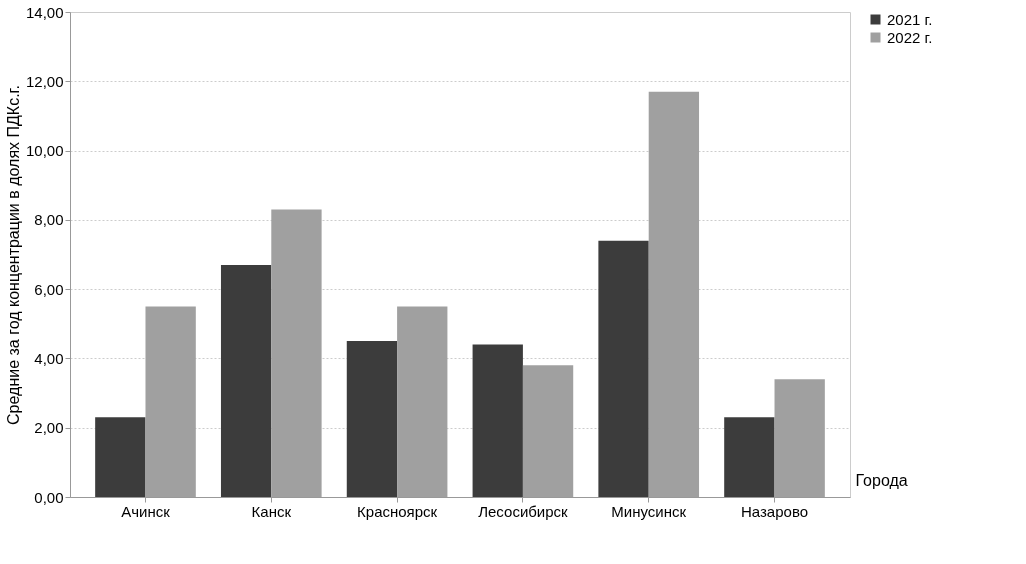 This screenshot has height=564, width=1026. What do you see at coordinates (13, 255) in the screenshot?
I see `y-axis-title: Средние за год концентрации в долях ПДКс.г.` at bounding box center [13, 255].